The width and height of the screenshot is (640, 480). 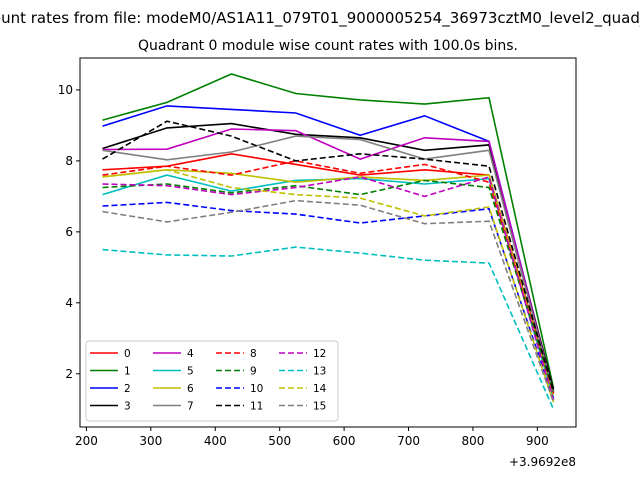 I want to click on legend-label-12: 12, so click(x=319, y=354).